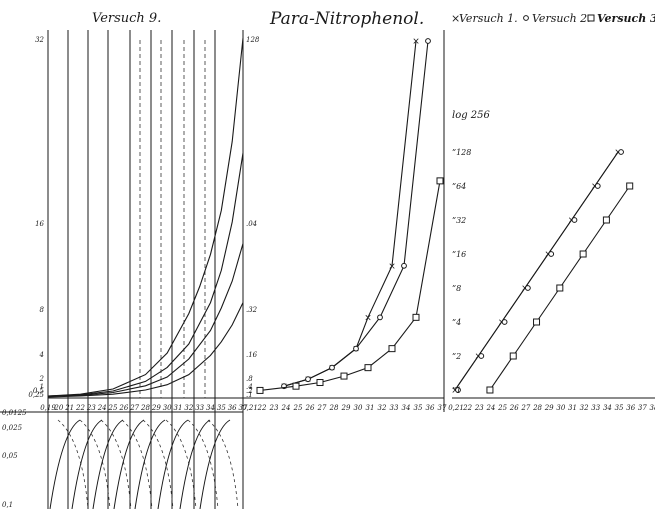 This screenshot has width=655, height=509. Describe the element at coordinates (262, 408) in the screenshot. I see `middle-x-tick: 22` at that location.